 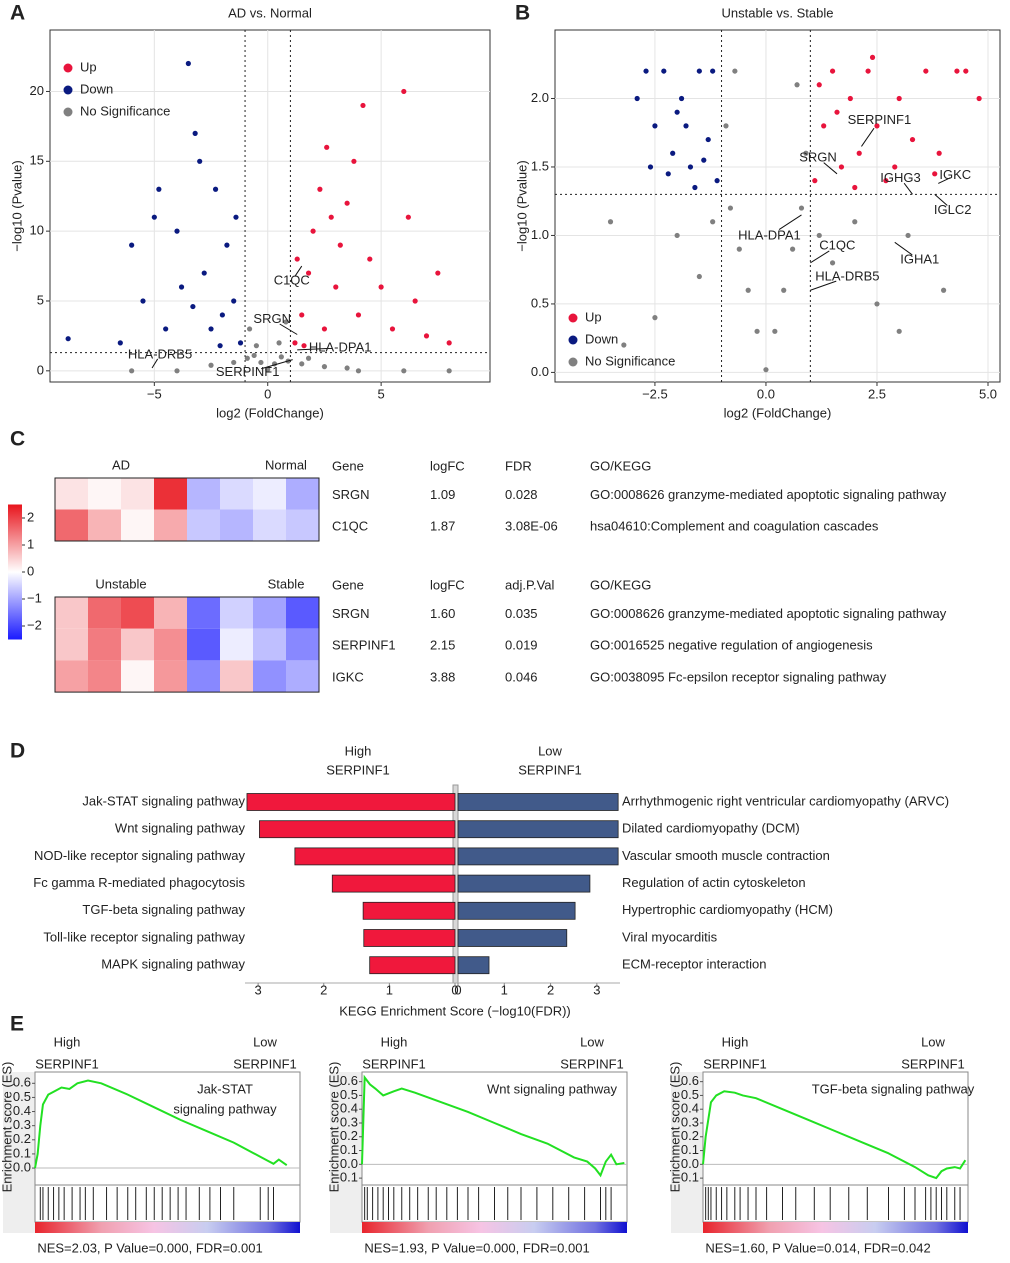 I want to click on heatmap-border, so click(x=187, y=509).